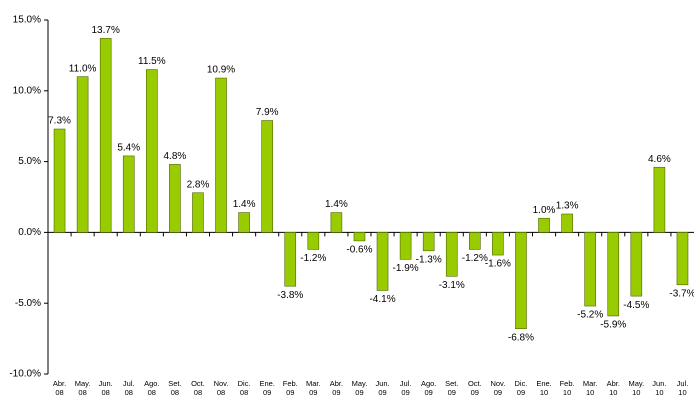 The image size is (694, 400). I want to click on y-tick-label: 5.0%, so click(29, 161).